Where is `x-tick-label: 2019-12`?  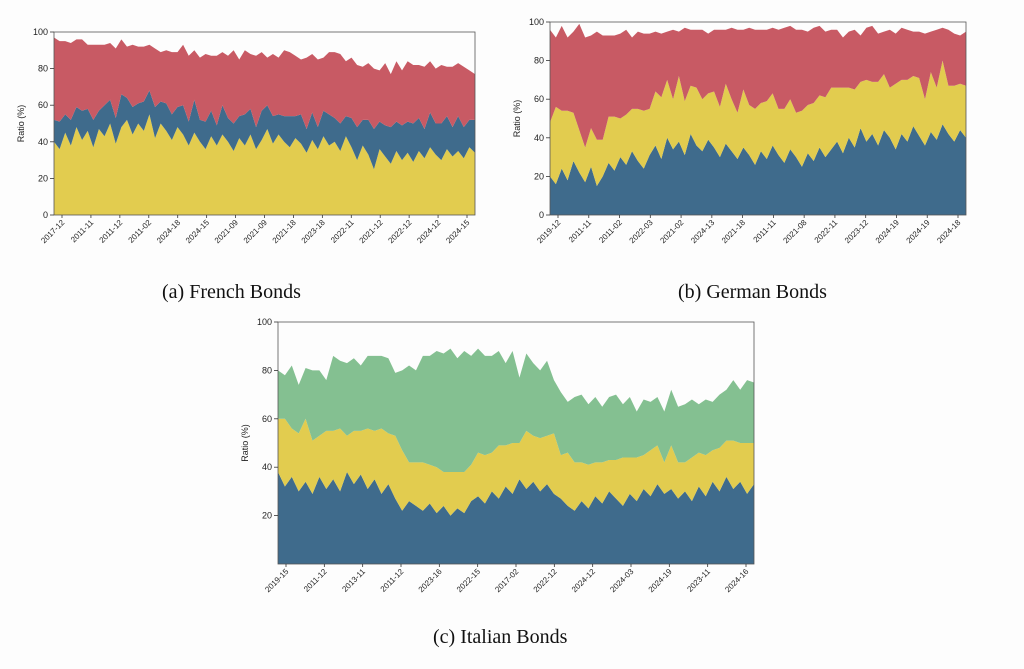
x-tick-label: 2019-12 is located at coordinates (549, 232).